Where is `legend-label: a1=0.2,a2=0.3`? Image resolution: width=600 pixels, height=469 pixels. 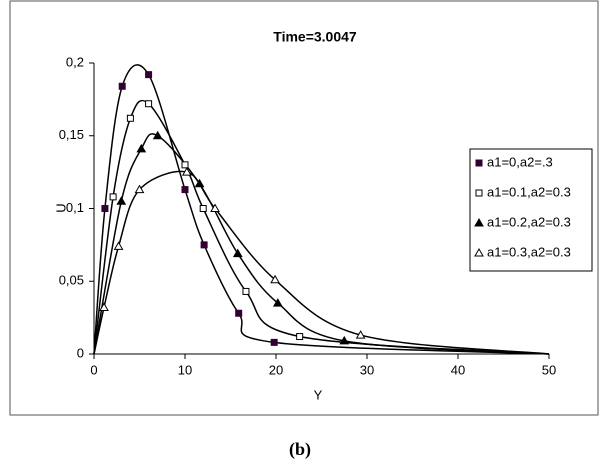
legend-label: a1=0.2,a2=0.3 is located at coordinates (529, 221).